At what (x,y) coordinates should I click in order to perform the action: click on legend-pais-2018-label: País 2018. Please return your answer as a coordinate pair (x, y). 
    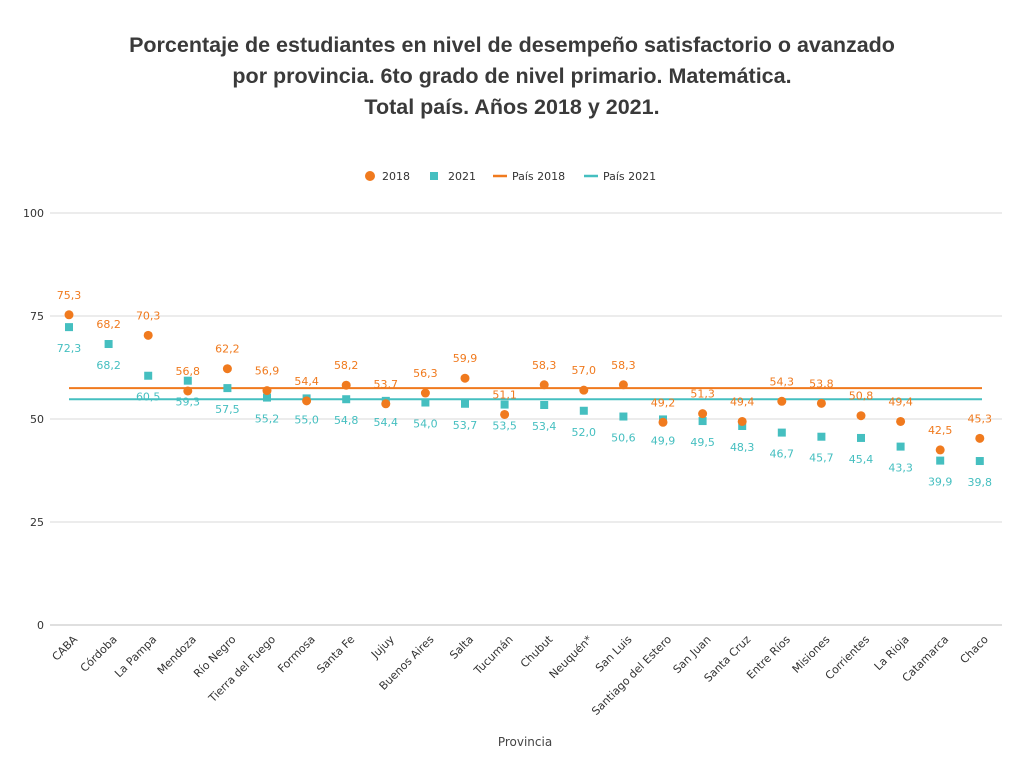
    Looking at the image, I should click on (538, 176).